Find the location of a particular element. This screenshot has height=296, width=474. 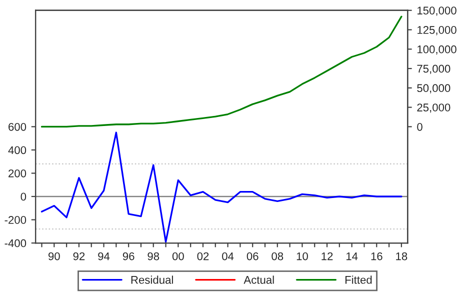

x-tick-label: 16 is located at coordinates (376, 256).